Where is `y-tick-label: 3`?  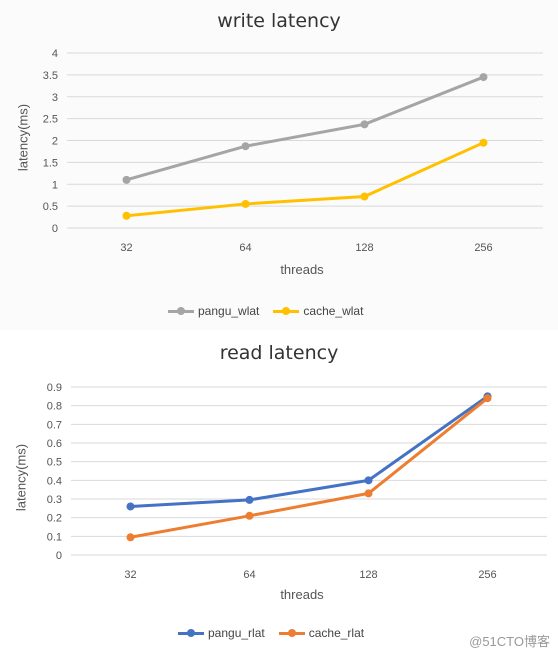 y-tick-label: 3 is located at coordinates (55, 98).